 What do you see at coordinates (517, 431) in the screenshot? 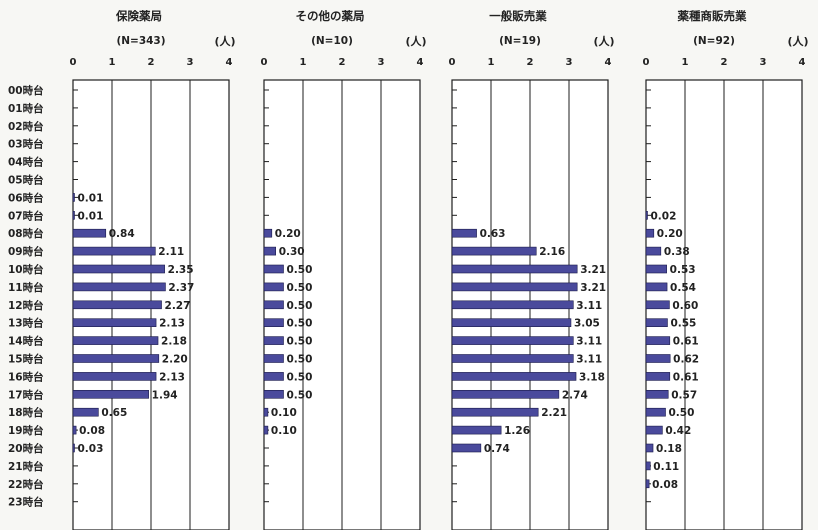
I see `data-label: 1.26` at bounding box center [517, 431].